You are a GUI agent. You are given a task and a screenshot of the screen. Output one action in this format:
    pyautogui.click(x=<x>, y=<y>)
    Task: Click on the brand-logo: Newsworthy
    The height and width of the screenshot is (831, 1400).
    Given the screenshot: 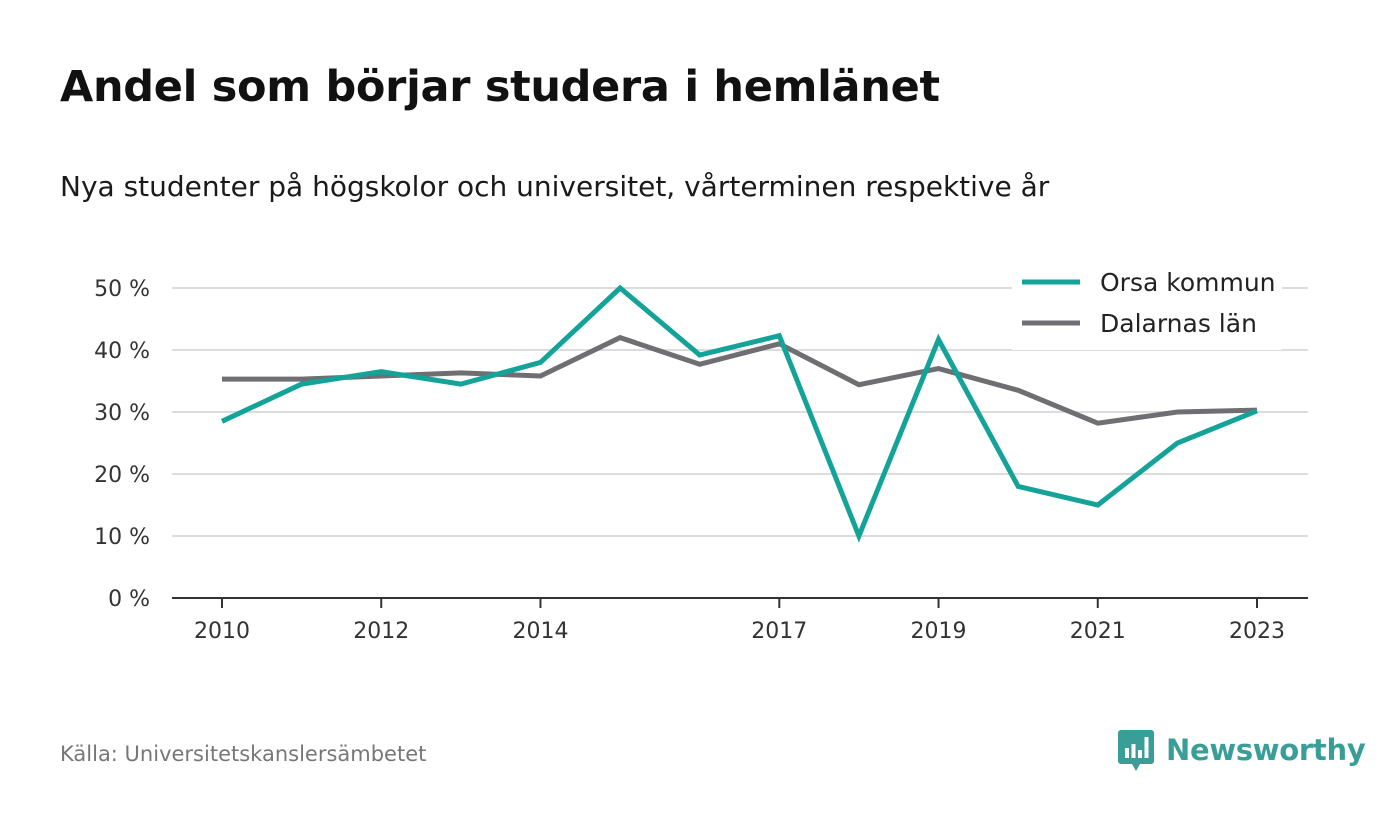 What is the action you would take?
    pyautogui.click(x=1242, y=750)
    